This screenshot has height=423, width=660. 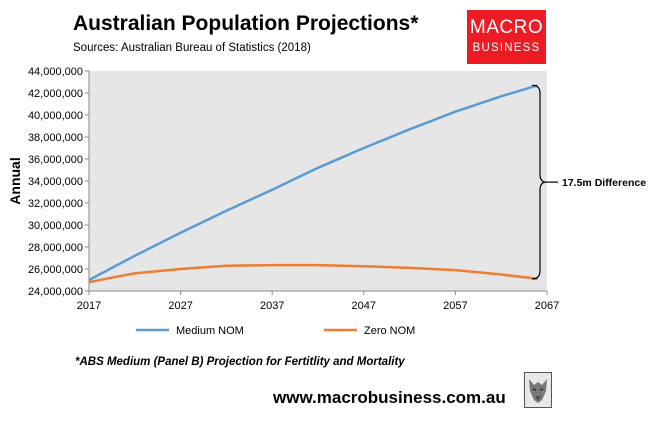 What do you see at coordinates (364, 306) in the screenshot?
I see `x-tick-label: 2047` at bounding box center [364, 306].